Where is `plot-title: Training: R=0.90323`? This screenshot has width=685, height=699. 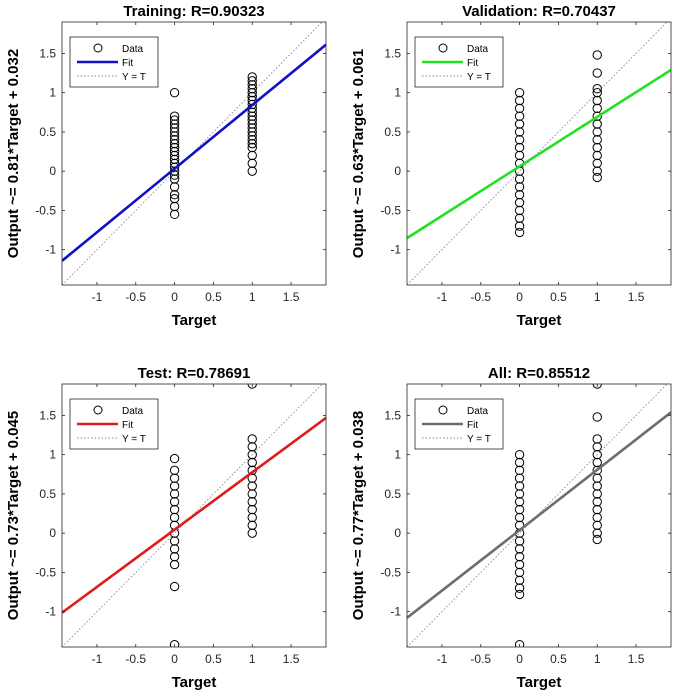 plot-title: Training: R=0.90323 is located at coordinates (193, 11).